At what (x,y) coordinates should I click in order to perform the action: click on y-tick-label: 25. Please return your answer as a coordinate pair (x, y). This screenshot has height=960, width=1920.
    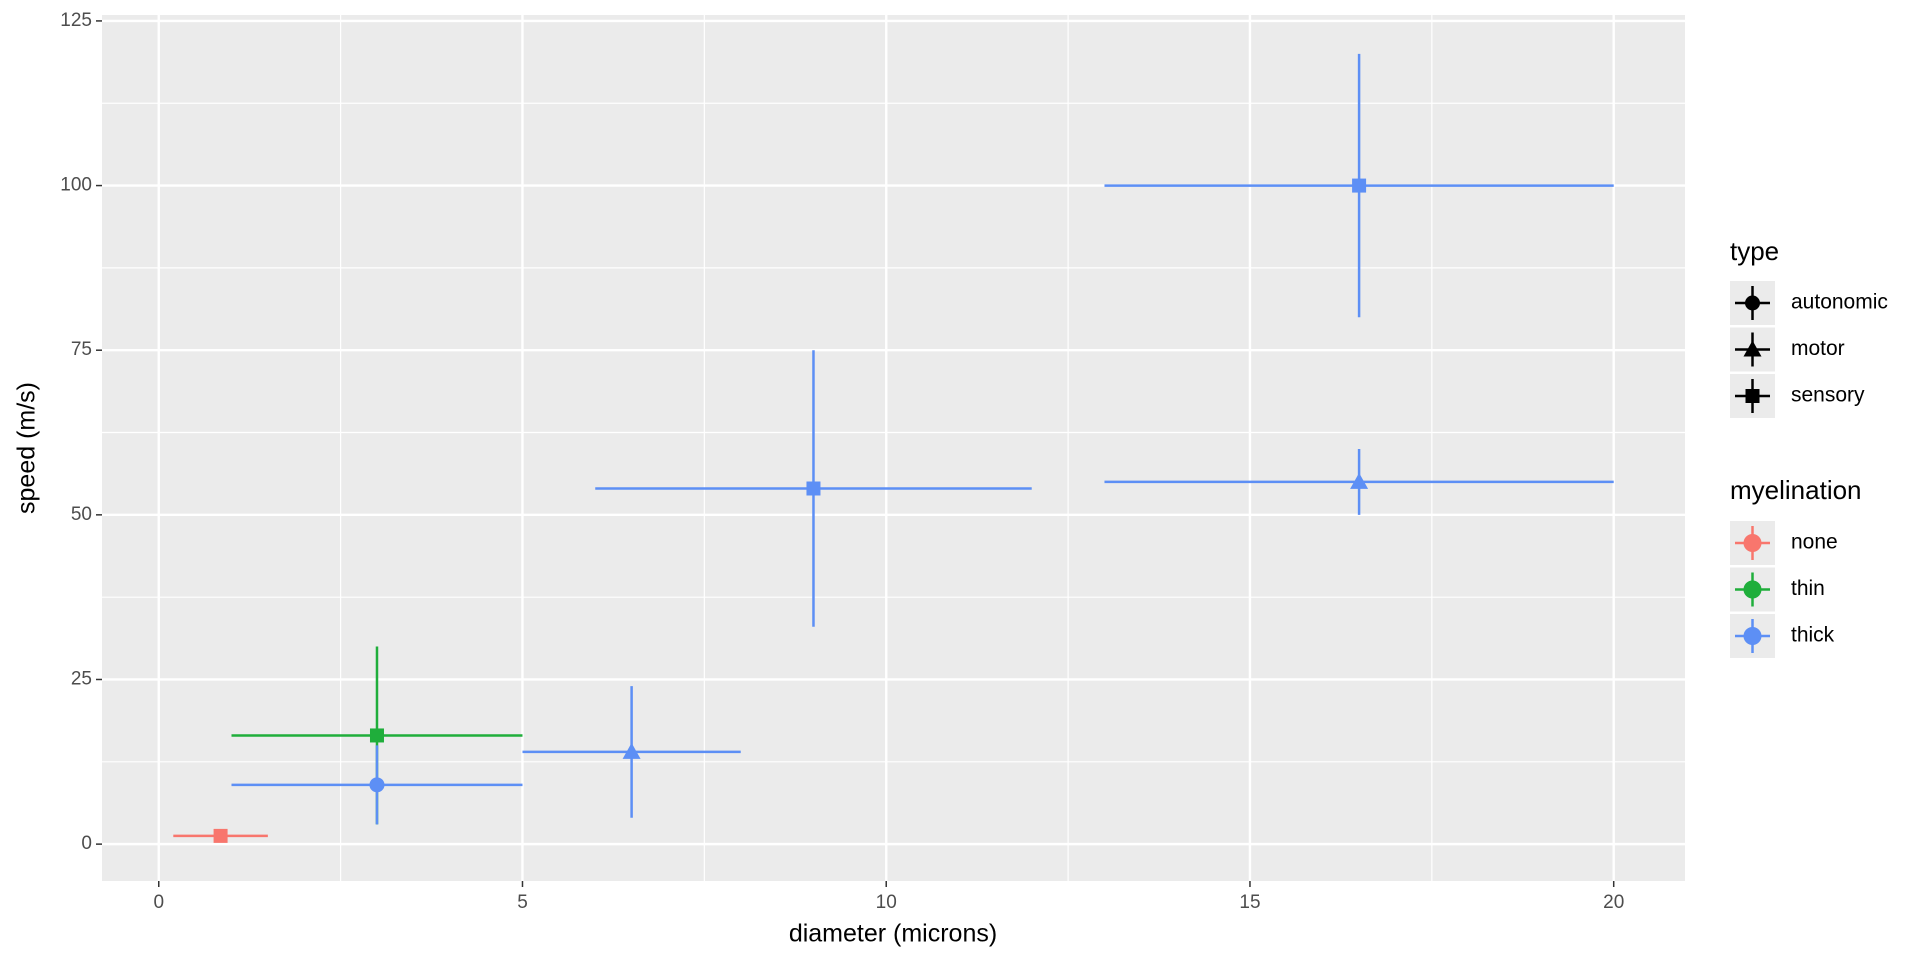
    Looking at the image, I should click on (81, 678).